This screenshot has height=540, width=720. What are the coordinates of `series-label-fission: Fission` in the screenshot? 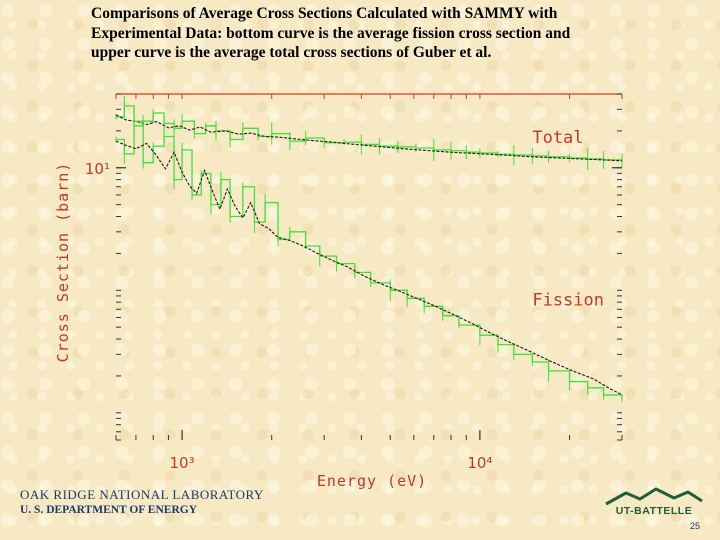 It's located at (568, 301).